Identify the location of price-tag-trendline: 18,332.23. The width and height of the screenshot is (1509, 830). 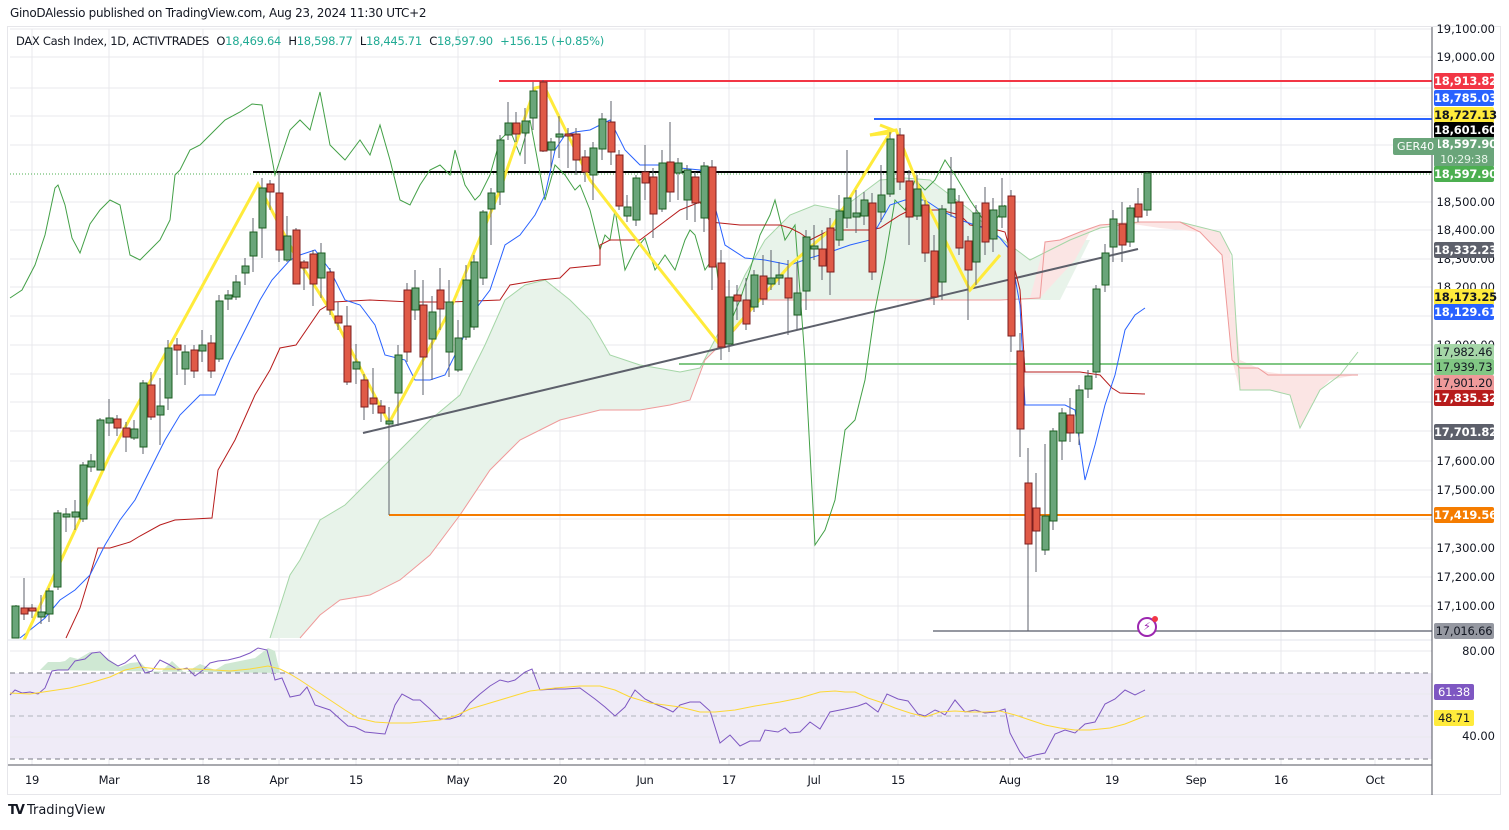
(1465, 250).